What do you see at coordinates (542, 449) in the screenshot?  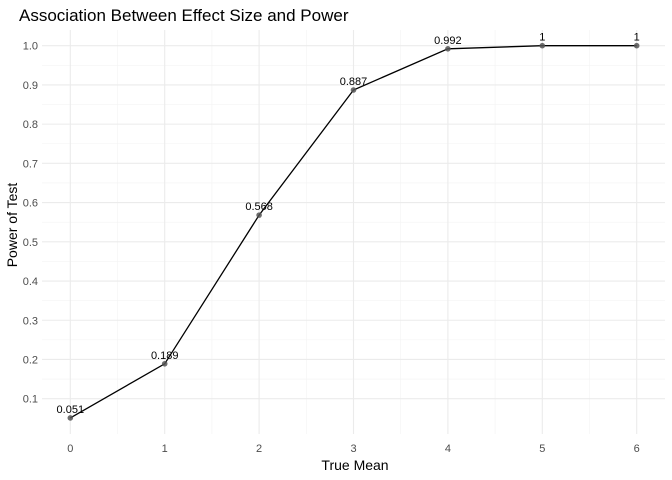 I see `x-tick-label: 5` at bounding box center [542, 449].